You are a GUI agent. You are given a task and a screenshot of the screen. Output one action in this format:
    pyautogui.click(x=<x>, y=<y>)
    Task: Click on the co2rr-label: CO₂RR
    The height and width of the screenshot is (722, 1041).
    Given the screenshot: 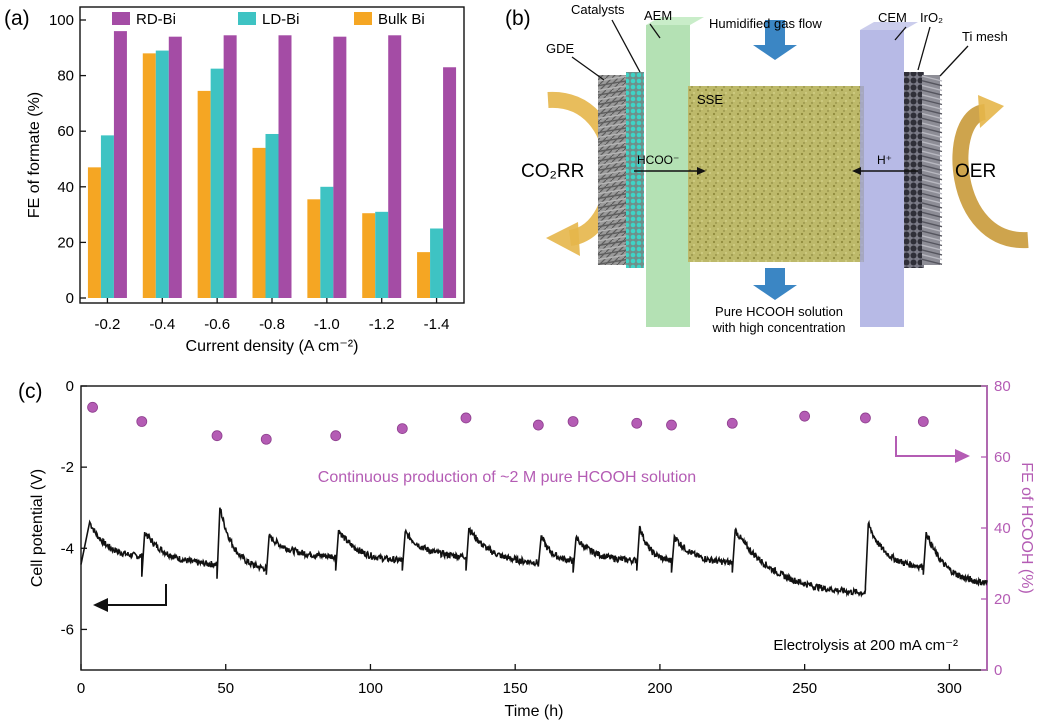 What is the action you would take?
    pyautogui.click(x=552, y=171)
    